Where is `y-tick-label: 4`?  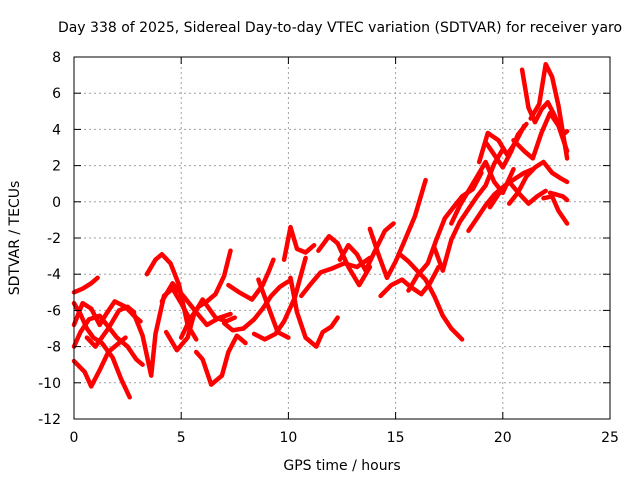
y-tick-label: 4 is located at coordinates (56, 130).